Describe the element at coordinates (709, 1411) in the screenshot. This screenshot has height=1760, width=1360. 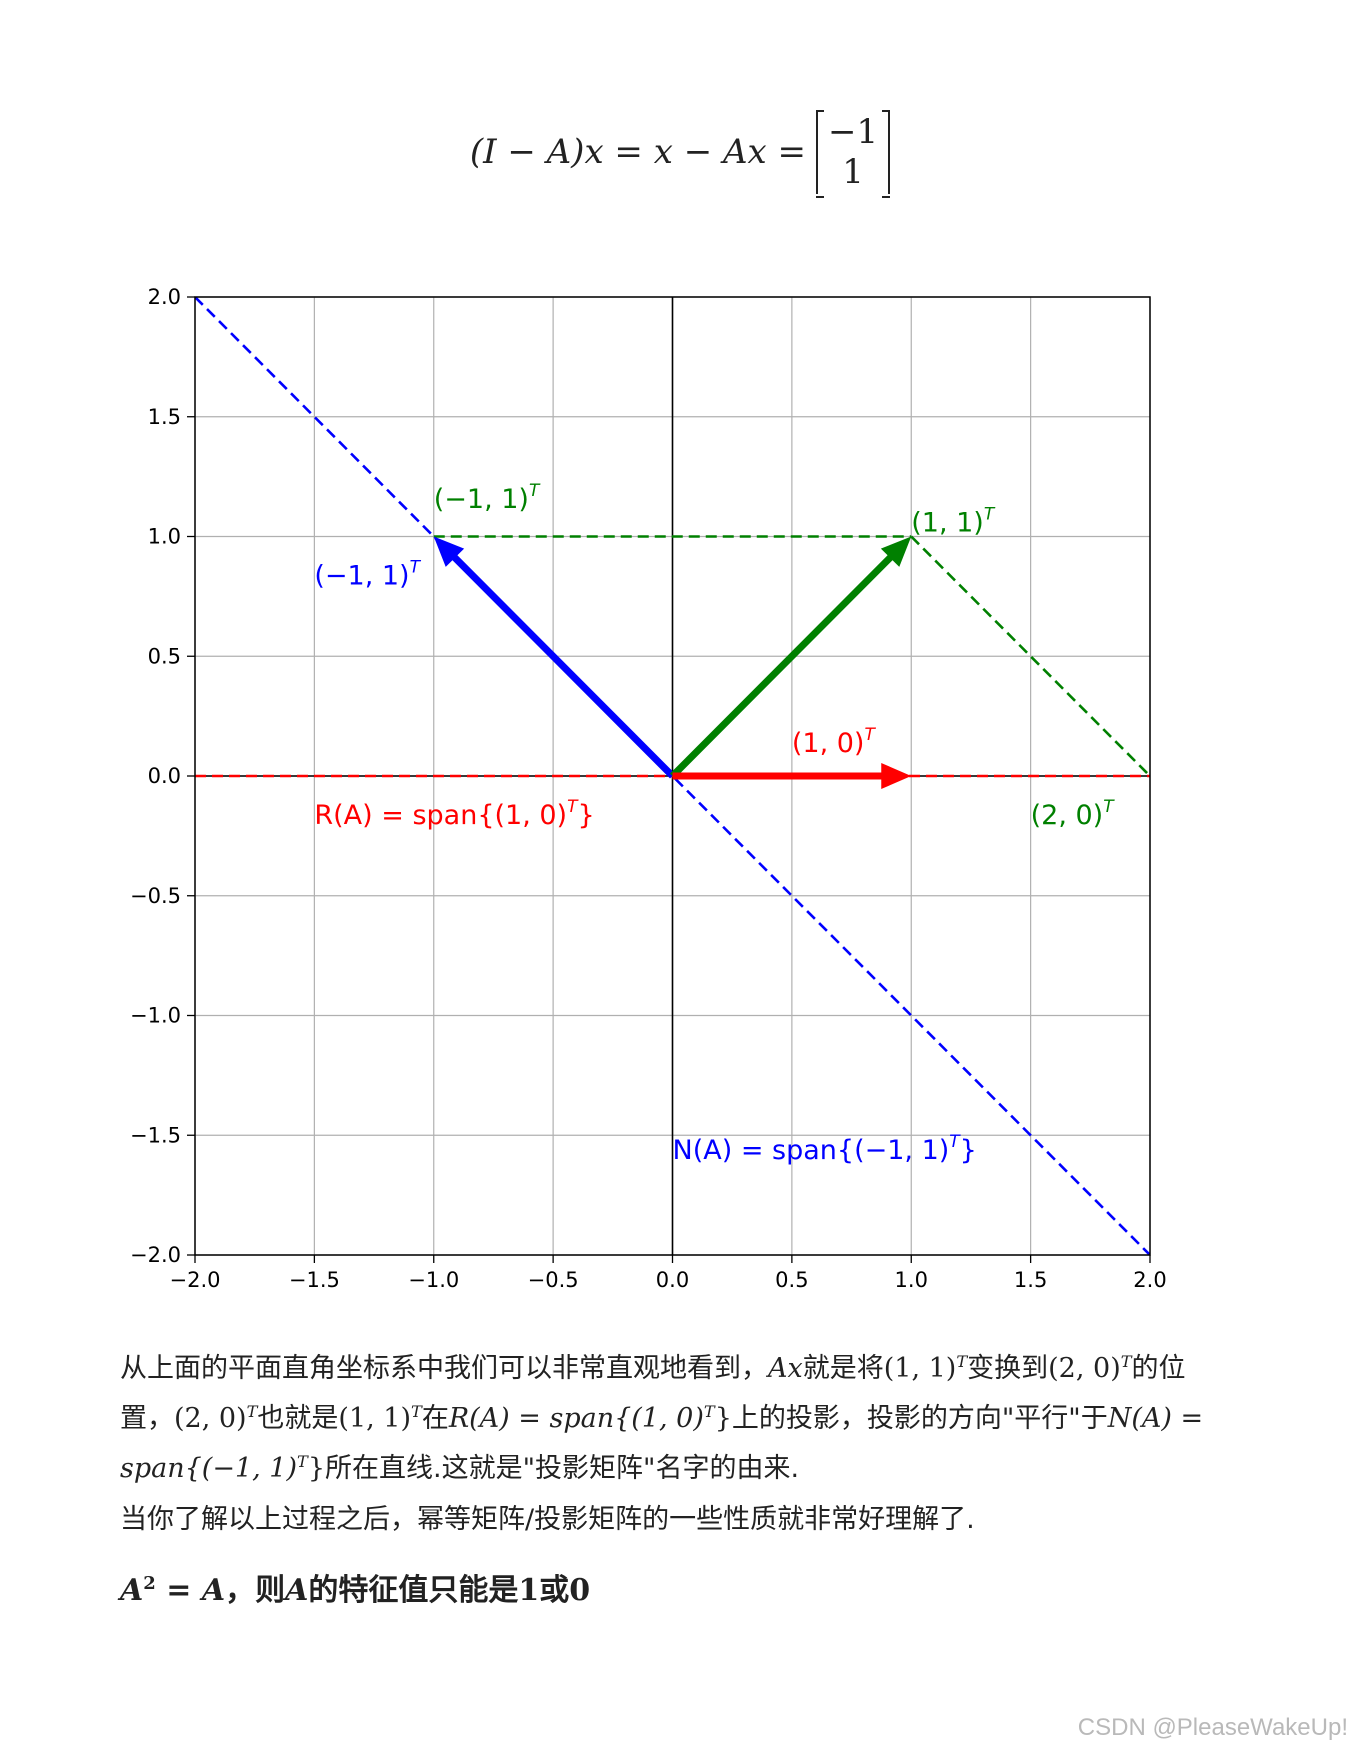
I see `para-math-range-sup: T` at that location.